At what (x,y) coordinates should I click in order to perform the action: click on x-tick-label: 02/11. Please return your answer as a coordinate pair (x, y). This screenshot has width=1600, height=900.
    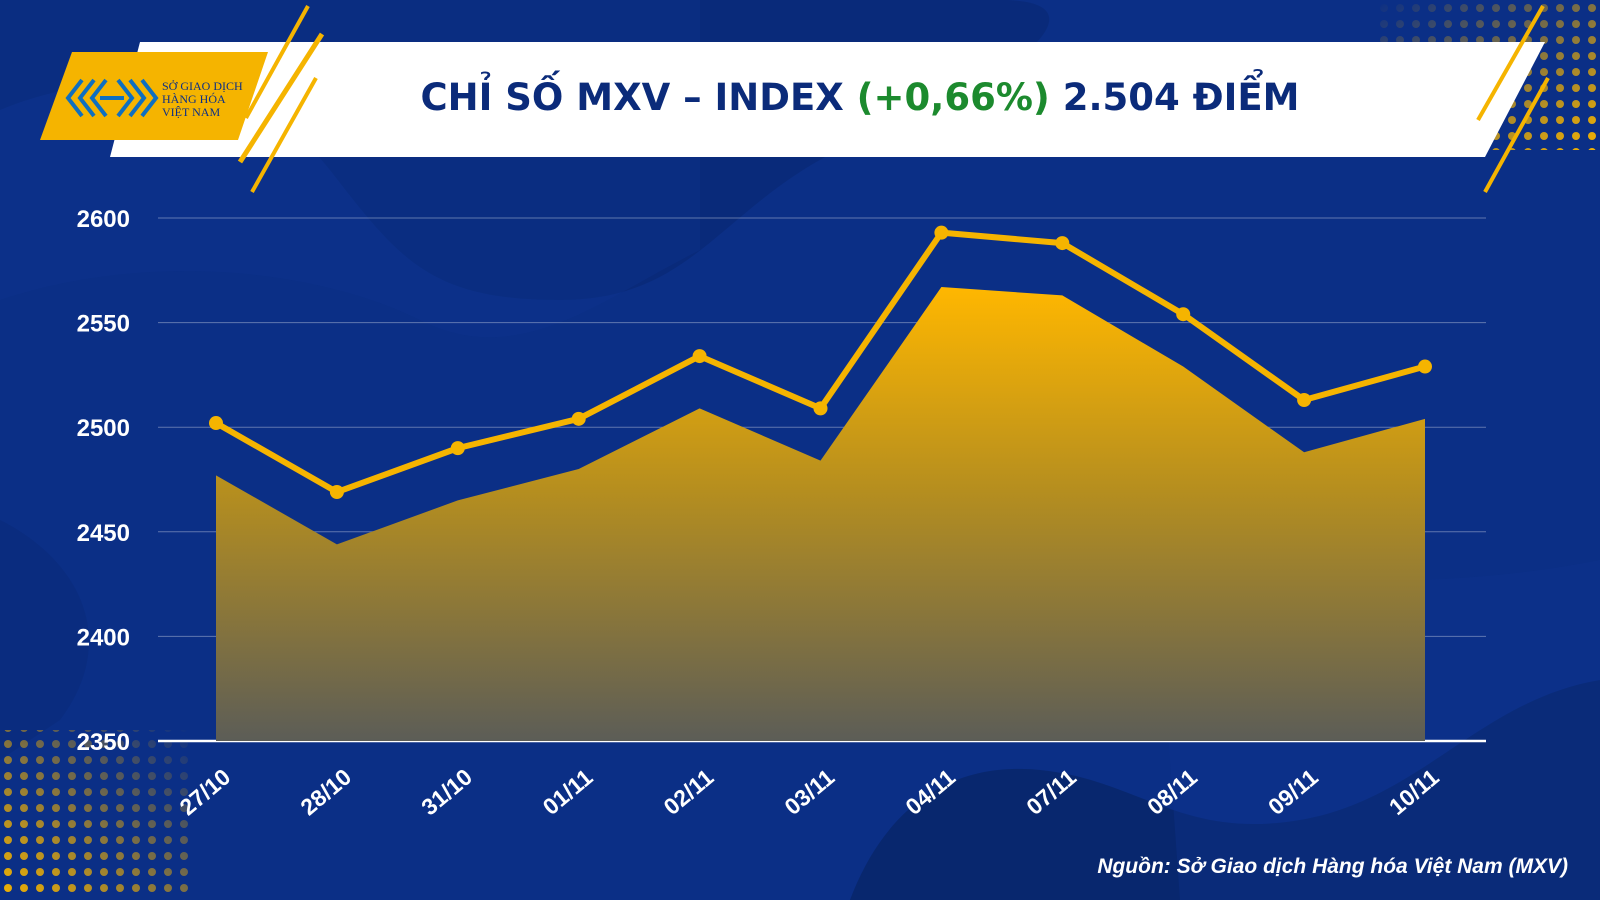
    Looking at the image, I should click on (689, 792).